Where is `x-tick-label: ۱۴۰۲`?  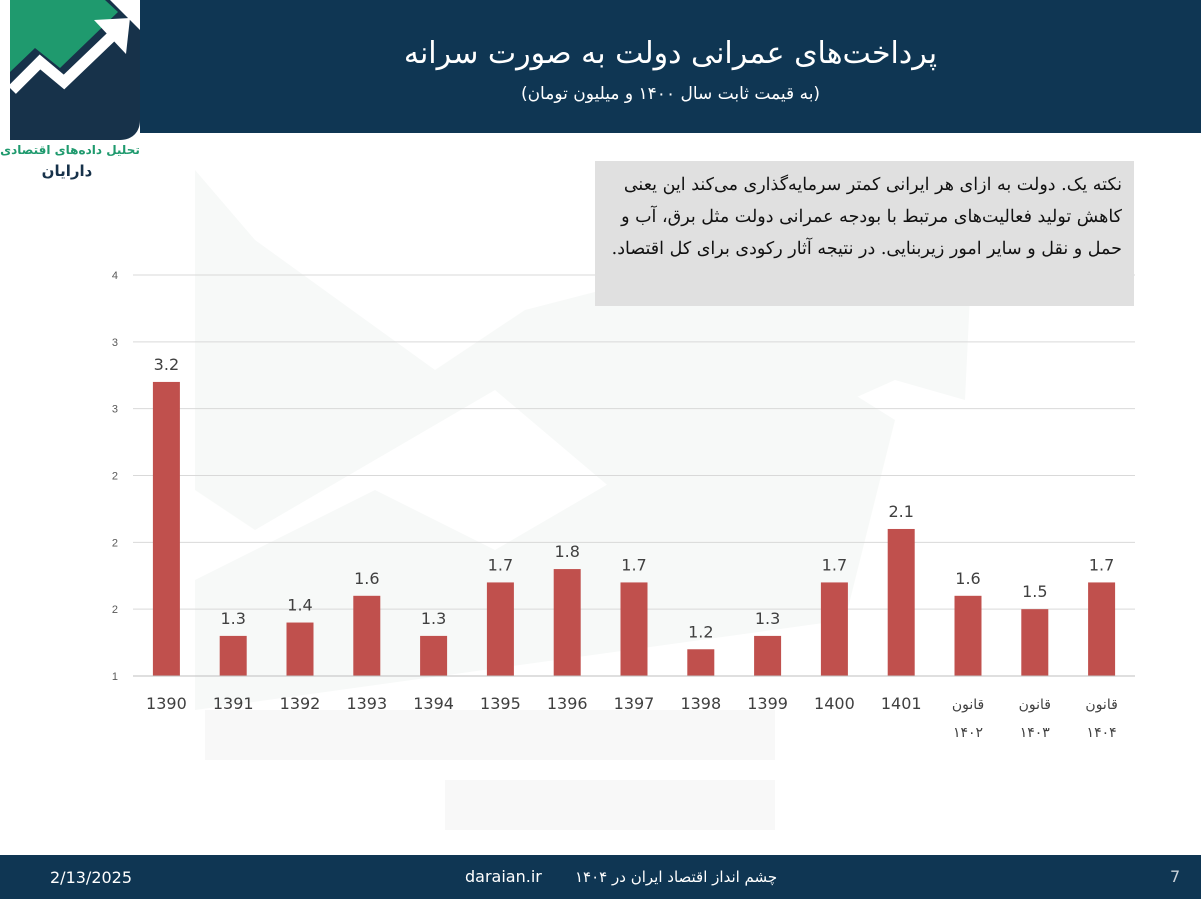 x-tick-label: ۱۴۰۲ is located at coordinates (968, 733).